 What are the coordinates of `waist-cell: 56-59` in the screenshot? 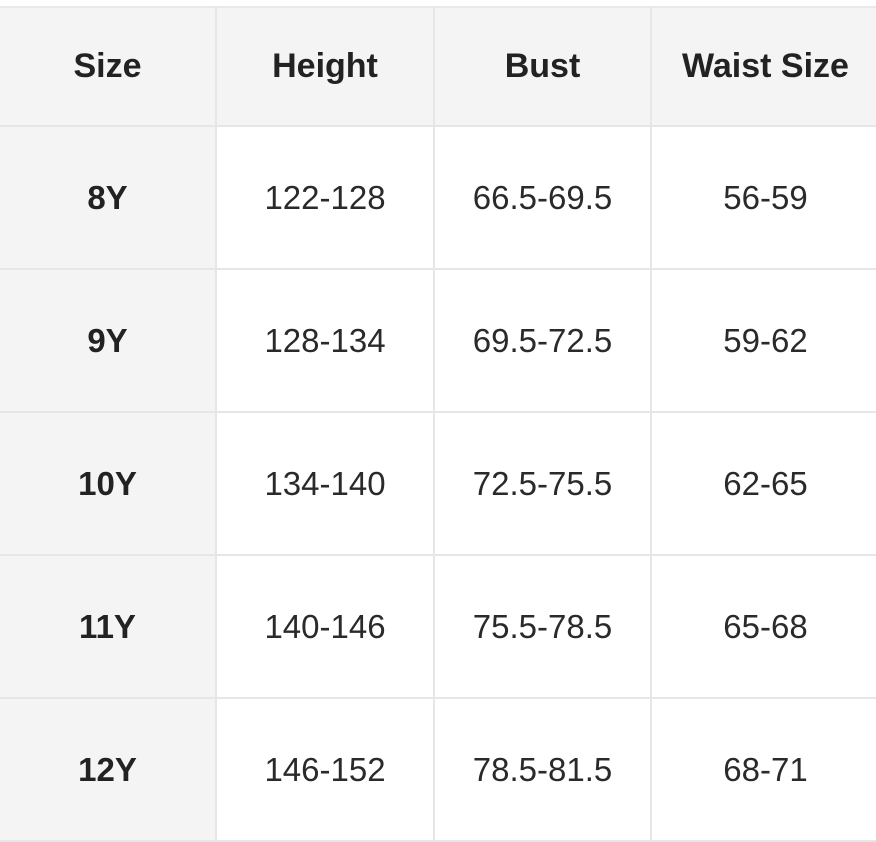 It's located at (763, 197).